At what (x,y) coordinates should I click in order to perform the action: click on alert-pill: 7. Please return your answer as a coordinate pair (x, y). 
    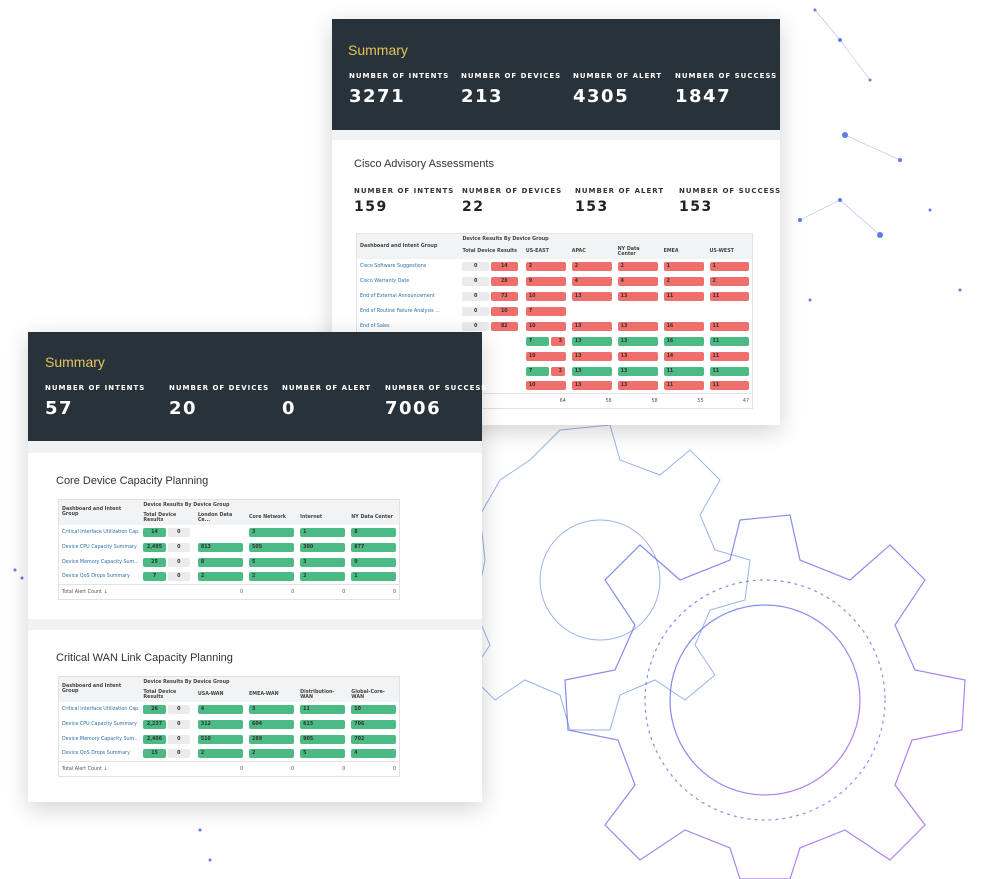
    Looking at the image, I should click on (545, 311).